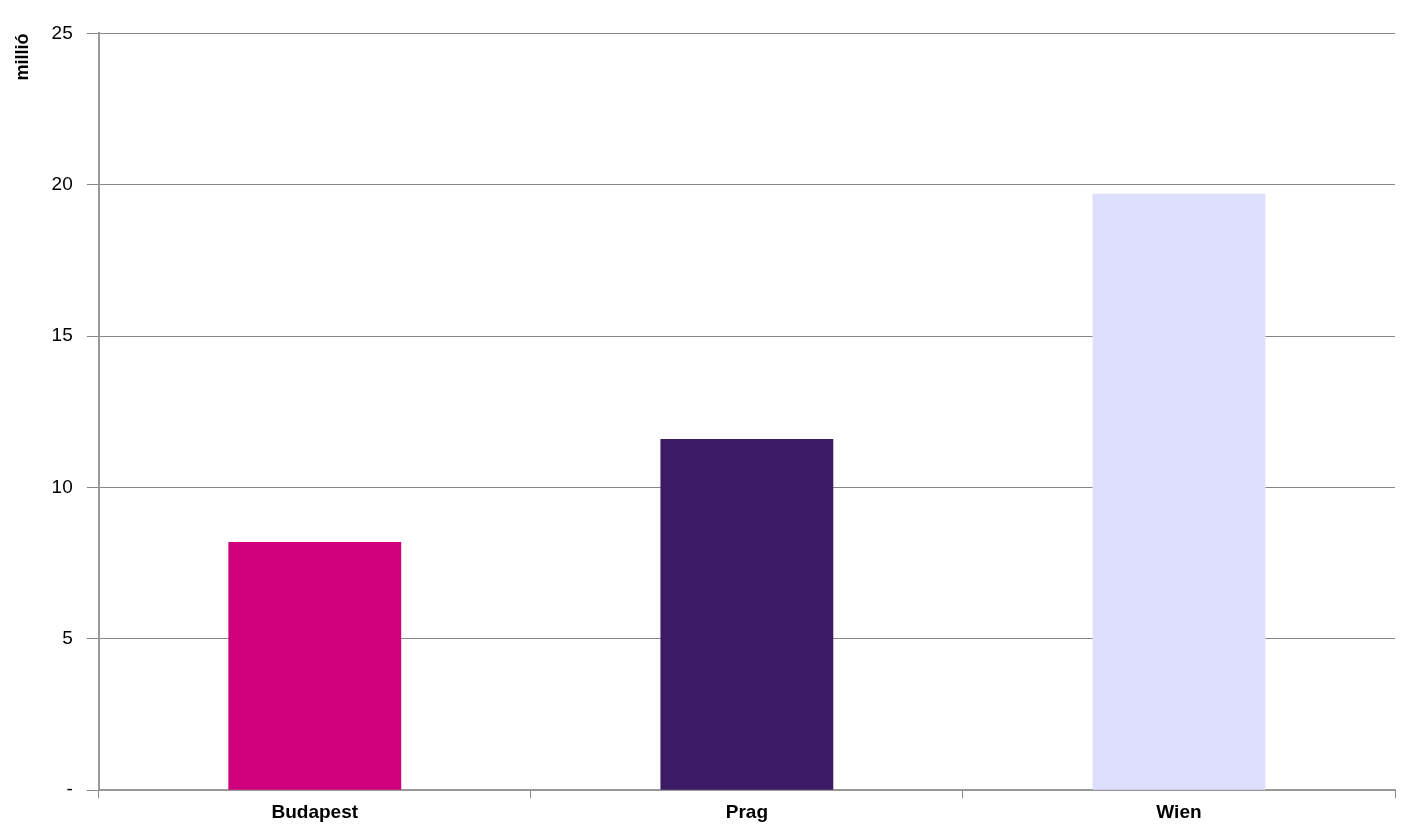 This screenshot has width=1413, height=835. What do you see at coordinates (62, 183) in the screenshot?
I see `y-tick-label: 20` at bounding box center [62, 183].